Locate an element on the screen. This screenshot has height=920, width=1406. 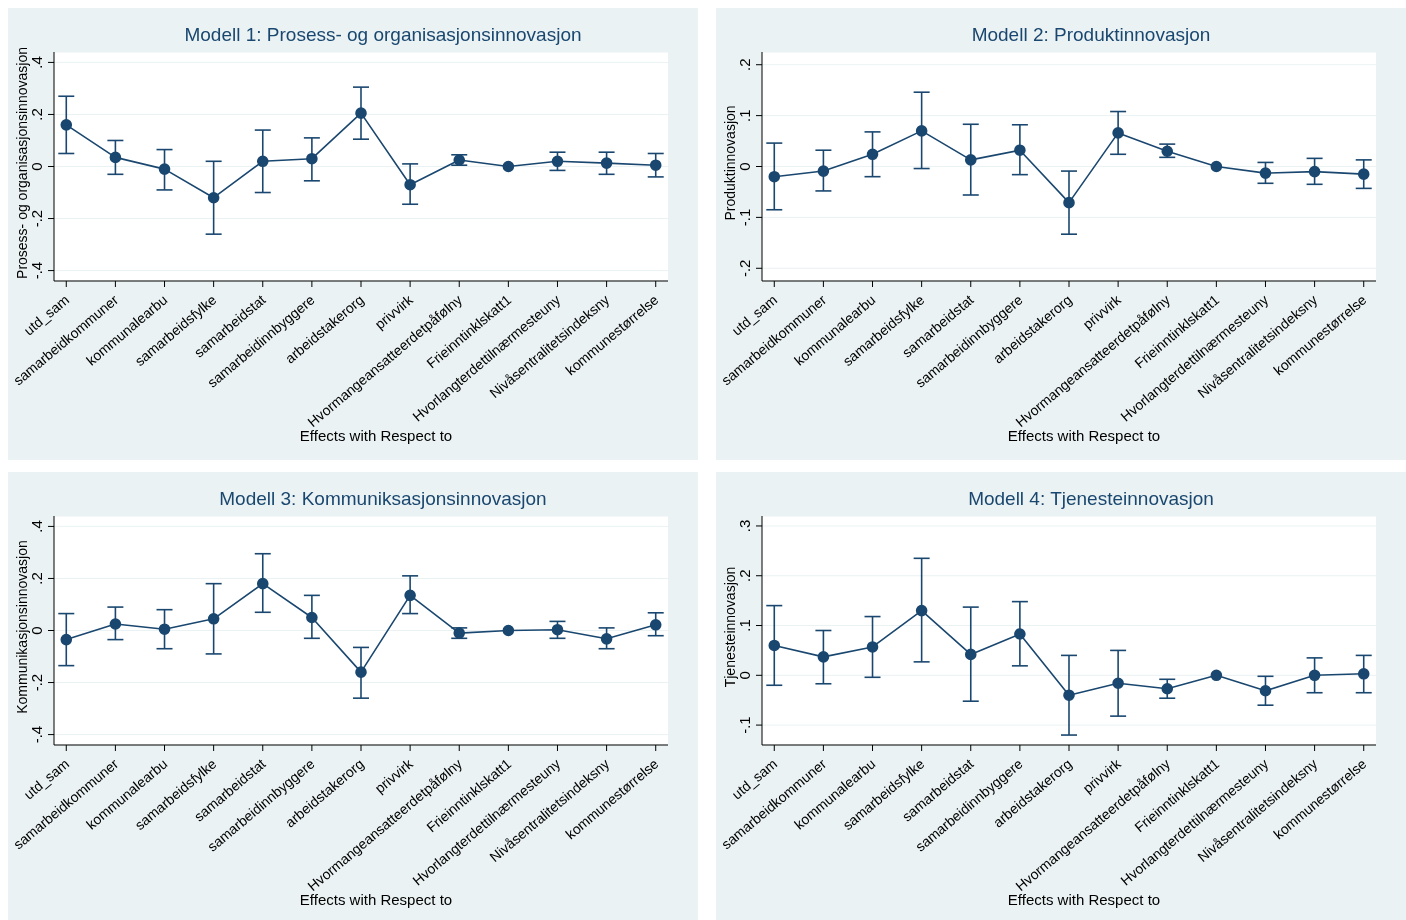
y-axis-title: Tjenesteinnovasjon is located at coordinates (730, 627).